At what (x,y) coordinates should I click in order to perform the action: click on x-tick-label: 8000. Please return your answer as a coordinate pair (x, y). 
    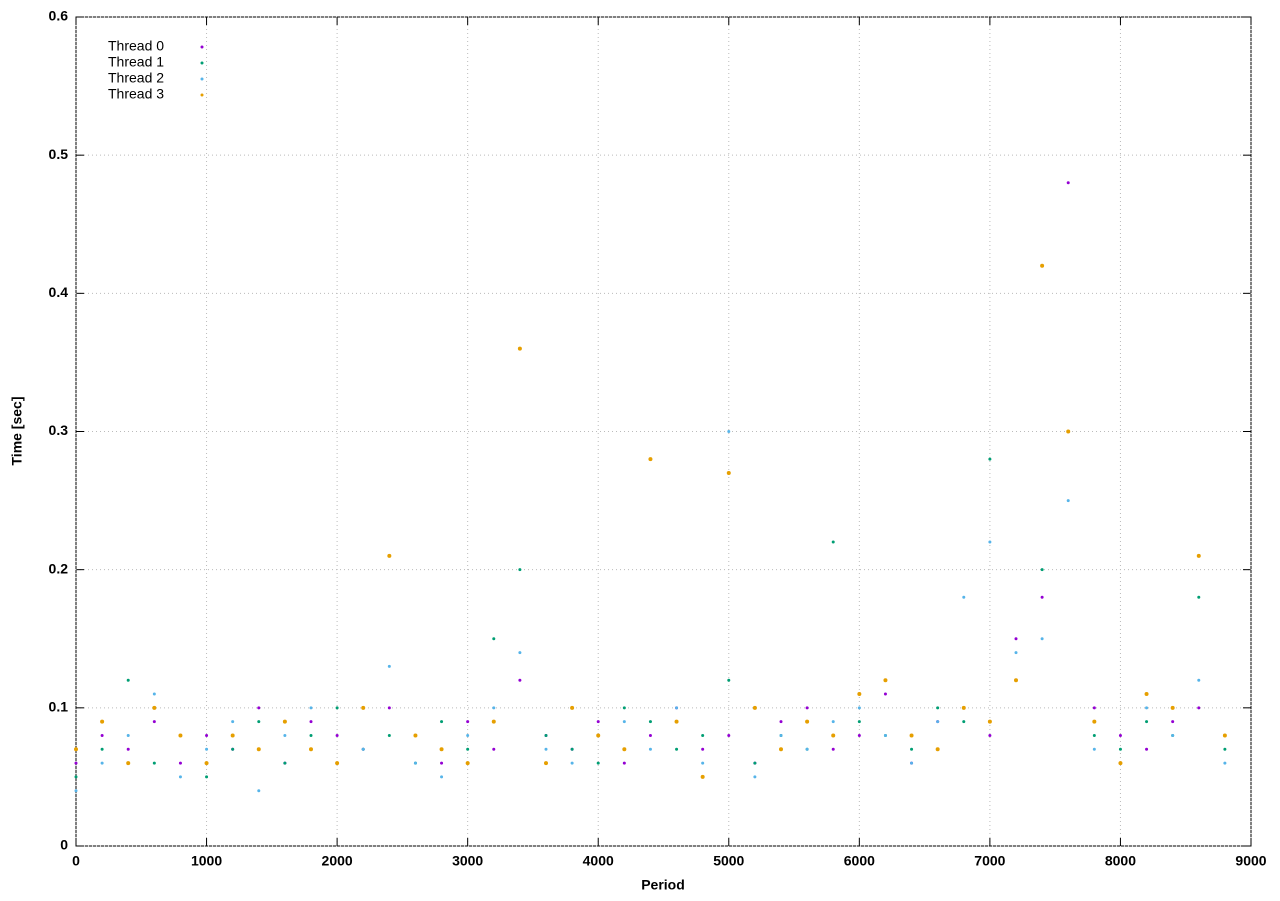
    Looking at the image, I should click on (1120, 861).